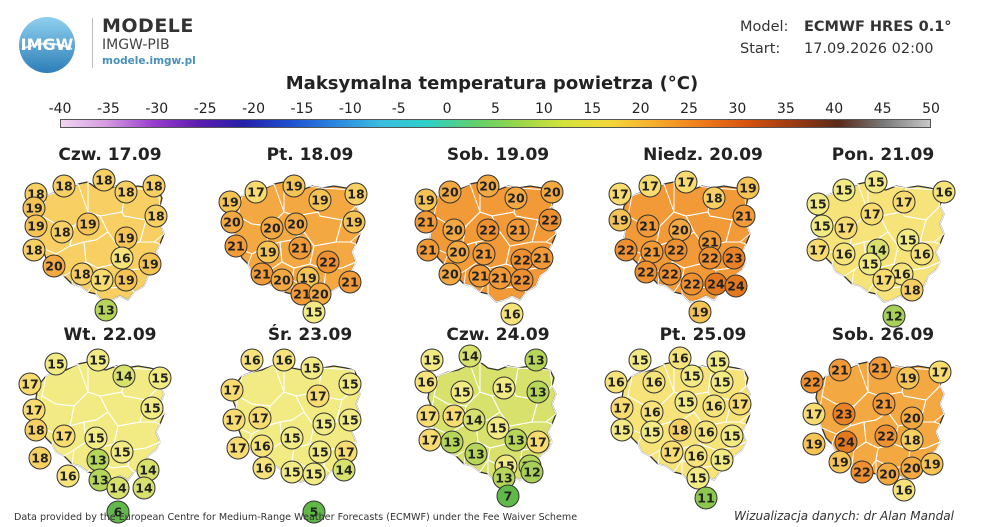 This screenshot has height=527, width=984. I want to click on day-title: Śr. 23.09, so click(310, 334).